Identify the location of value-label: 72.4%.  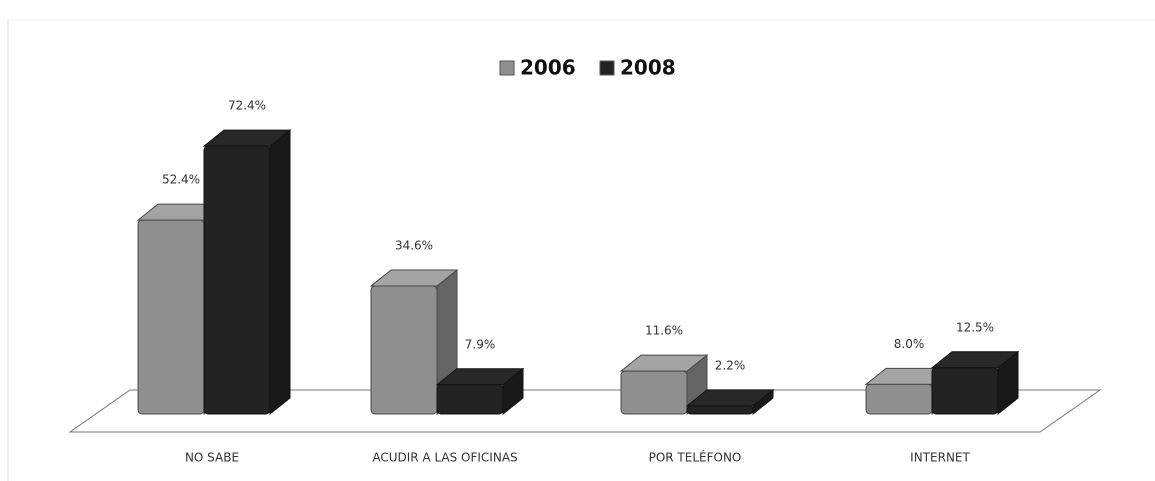
(247, 106).